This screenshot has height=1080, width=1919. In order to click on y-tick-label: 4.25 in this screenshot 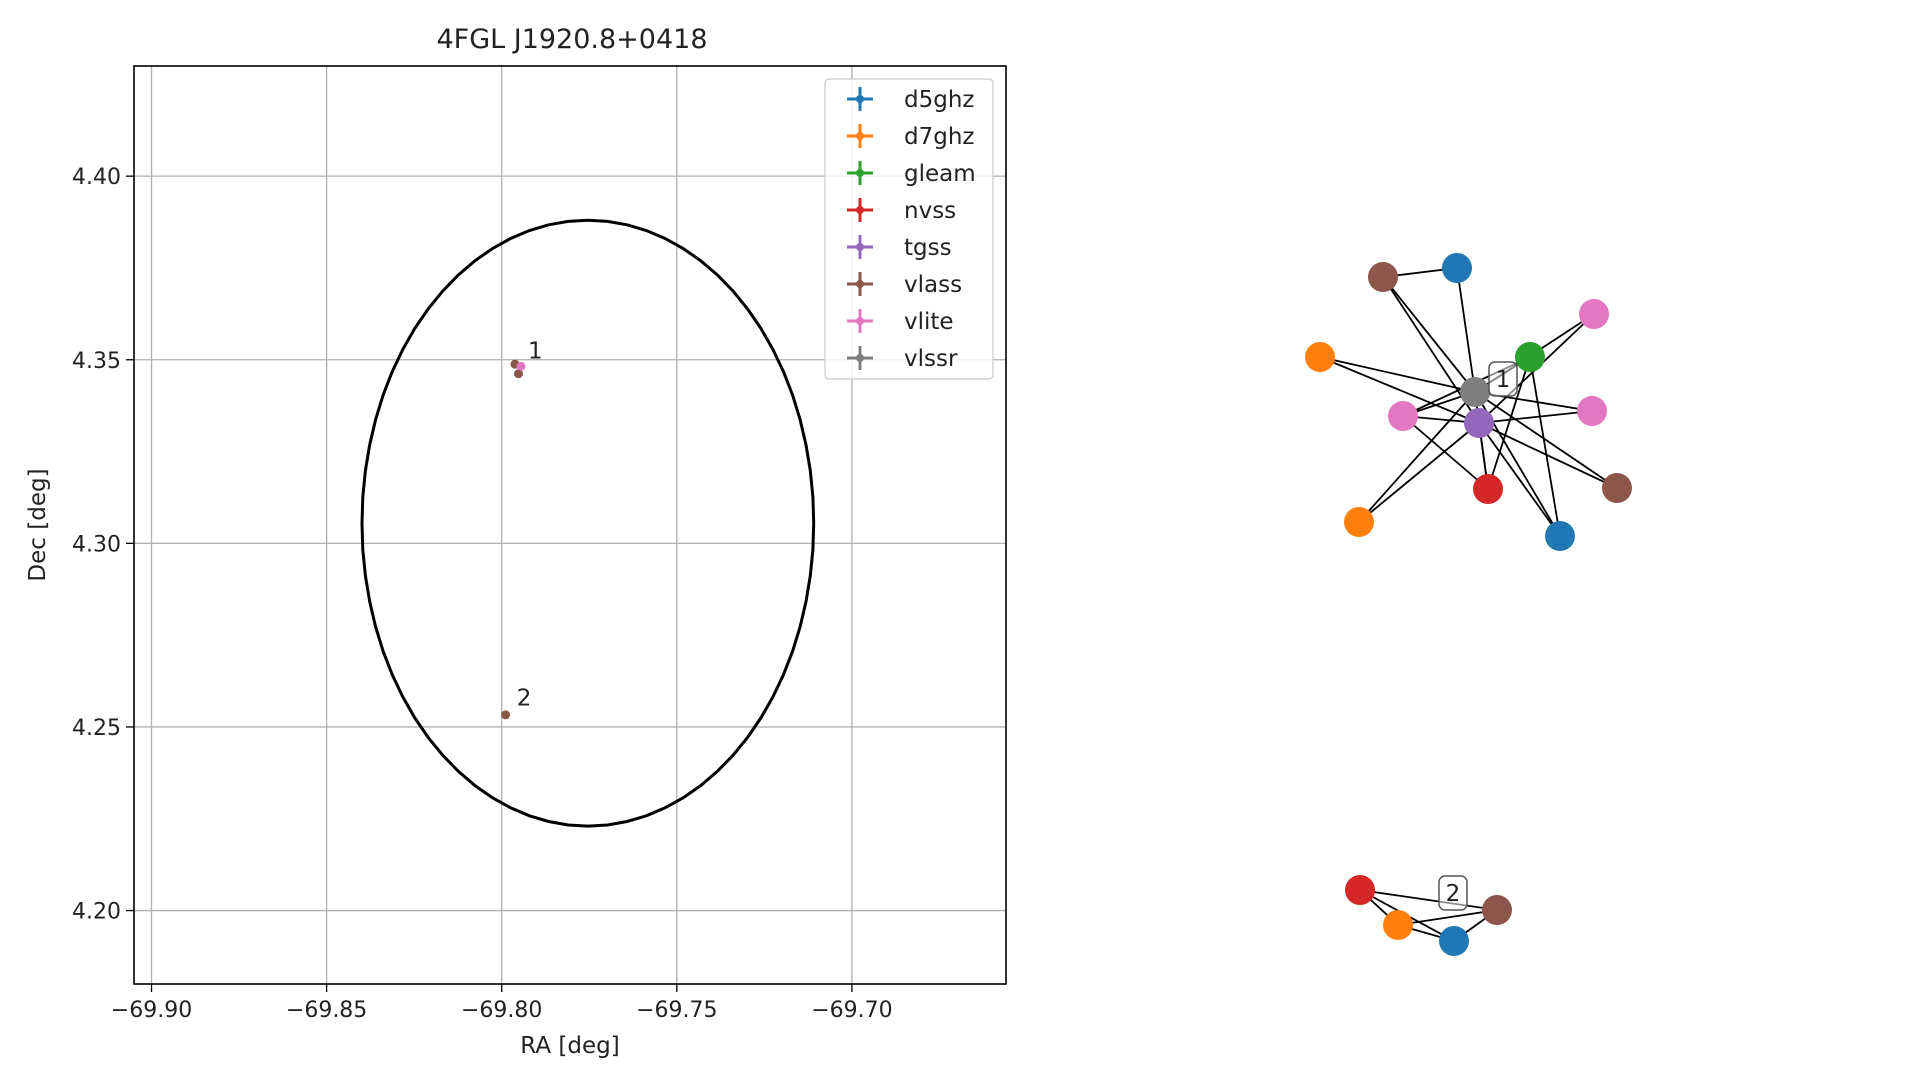, I will do `click(96, 728)`.